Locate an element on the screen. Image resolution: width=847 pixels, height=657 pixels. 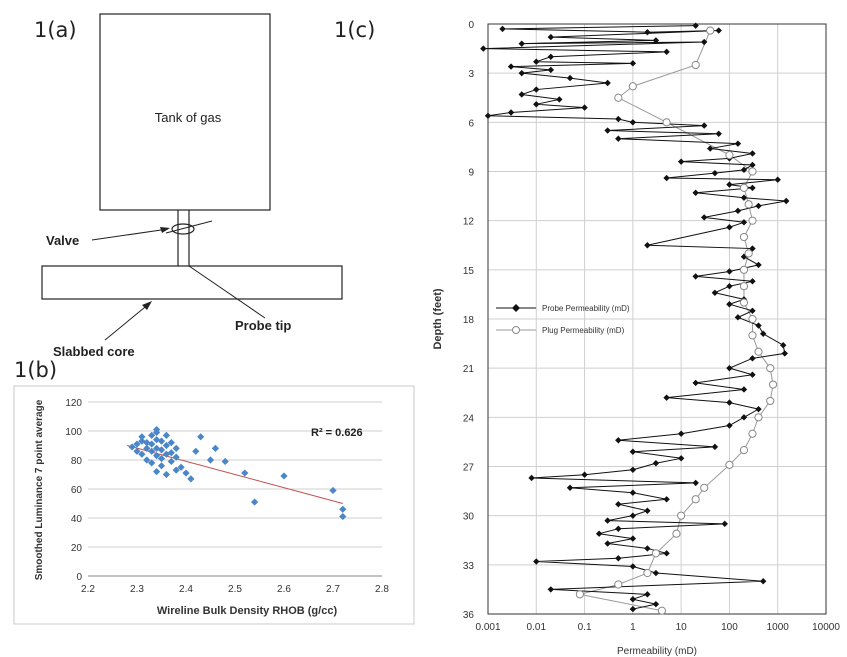
slabbed-core-label: Slabbed core is located at coordinates (94, 351).